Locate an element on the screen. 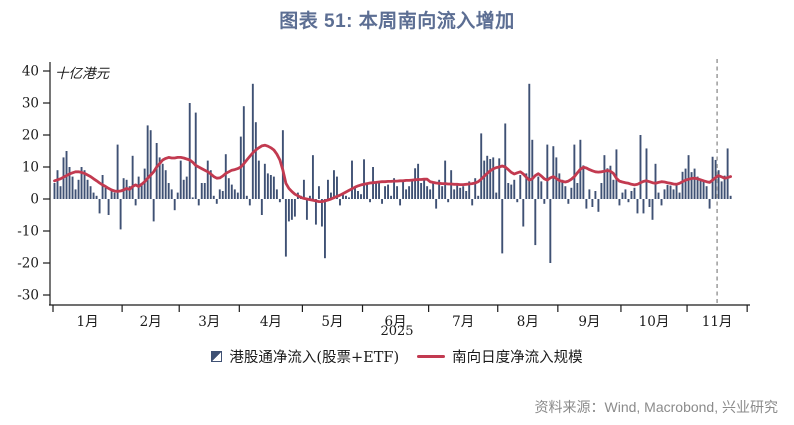 Image resolution: width=794 pixels, height=425 pixels. x-axis-month-label: 4月 is located at coordinates (271, 322).